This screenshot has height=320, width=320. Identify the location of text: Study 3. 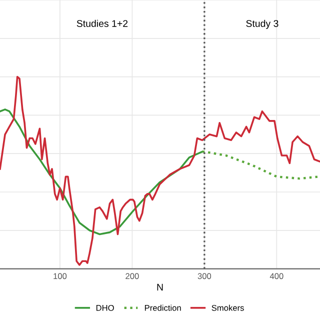
(262, 24).